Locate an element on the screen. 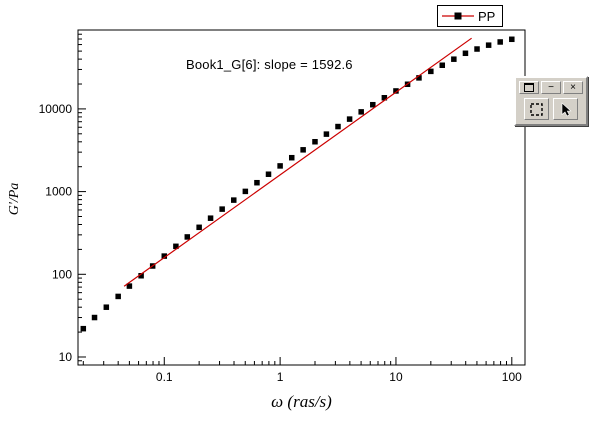 The width and height of the screenshot is (600, 431). close-button: × is located at coordinates (573, 87).